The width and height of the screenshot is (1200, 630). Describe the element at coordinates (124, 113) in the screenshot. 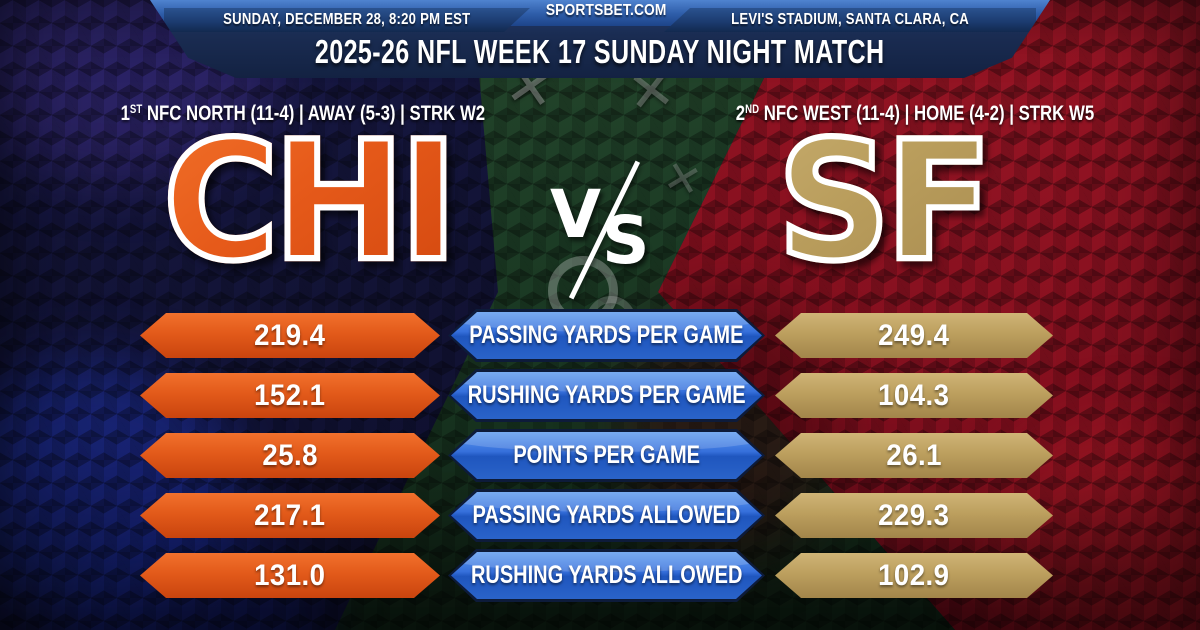

I see `away-rank: 1` at that location.